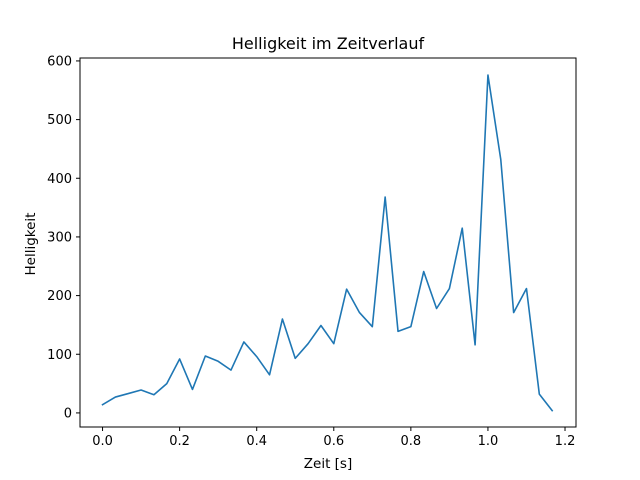 The height and width of the screenshot is (480, 640). What do you see at coordinates (31, 244) in the screenshot?
I see `y-axis-label: Helligkeit` at bounding box center [31, 244].